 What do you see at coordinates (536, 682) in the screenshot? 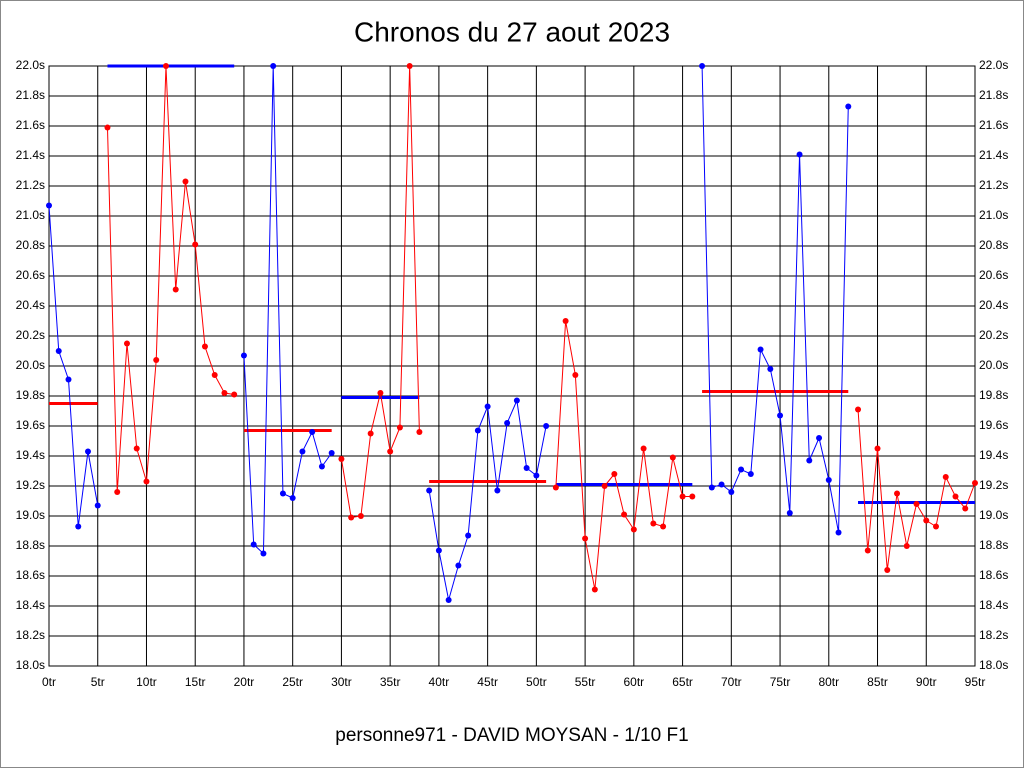
I see `x-tick-label: 50tr` at bounding box center [536, 682].